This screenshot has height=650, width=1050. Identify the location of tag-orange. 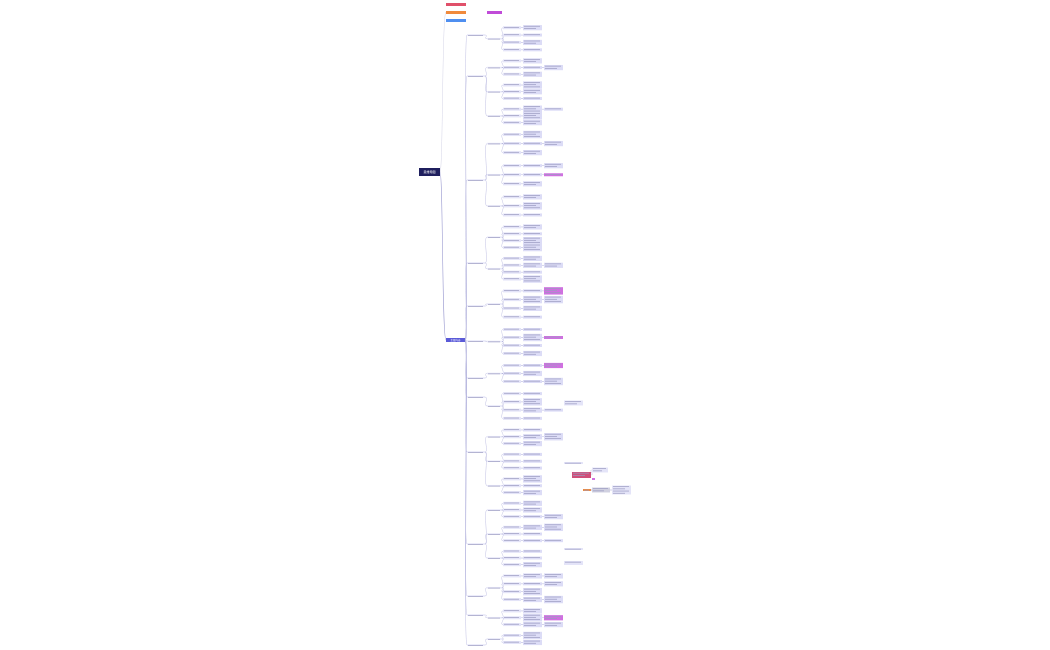
(456, 12).